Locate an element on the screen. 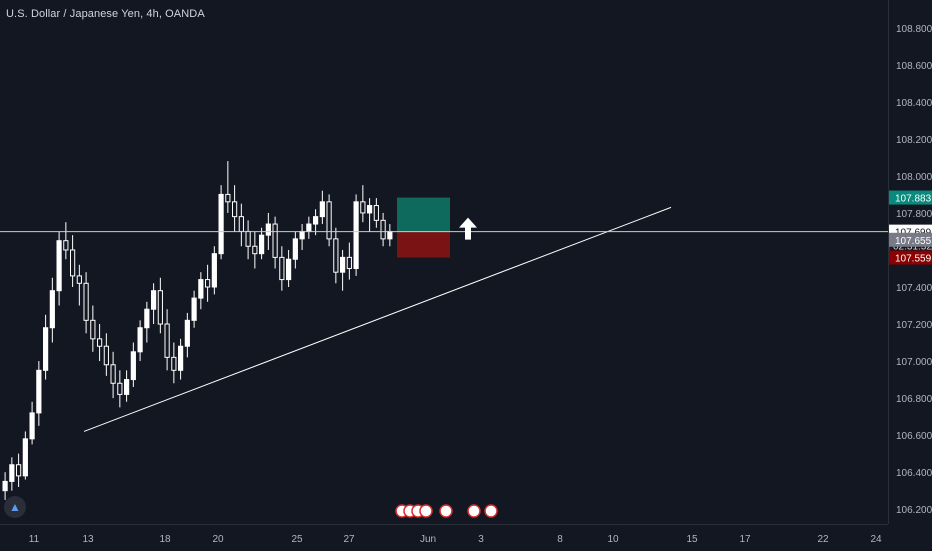 The image size is (932, 551). price-tick-label: 107.800 is located at coordinates (914, 214).